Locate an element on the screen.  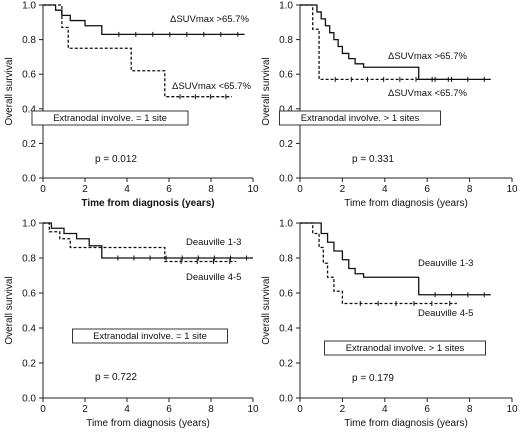
p-value: p = 0.179 is located at coordinates (373, 378).